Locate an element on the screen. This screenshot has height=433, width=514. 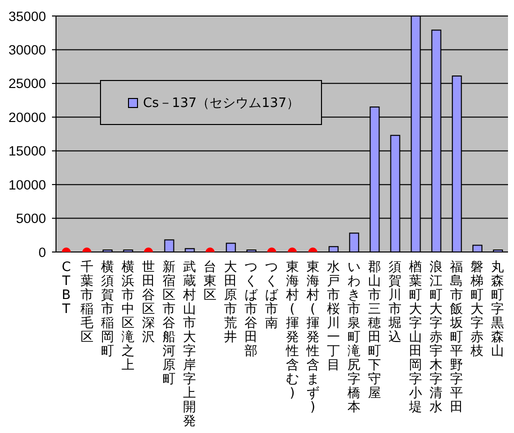
category-label: いわき市泉町滝尻字橋本 is located at coordinates (353, 337).